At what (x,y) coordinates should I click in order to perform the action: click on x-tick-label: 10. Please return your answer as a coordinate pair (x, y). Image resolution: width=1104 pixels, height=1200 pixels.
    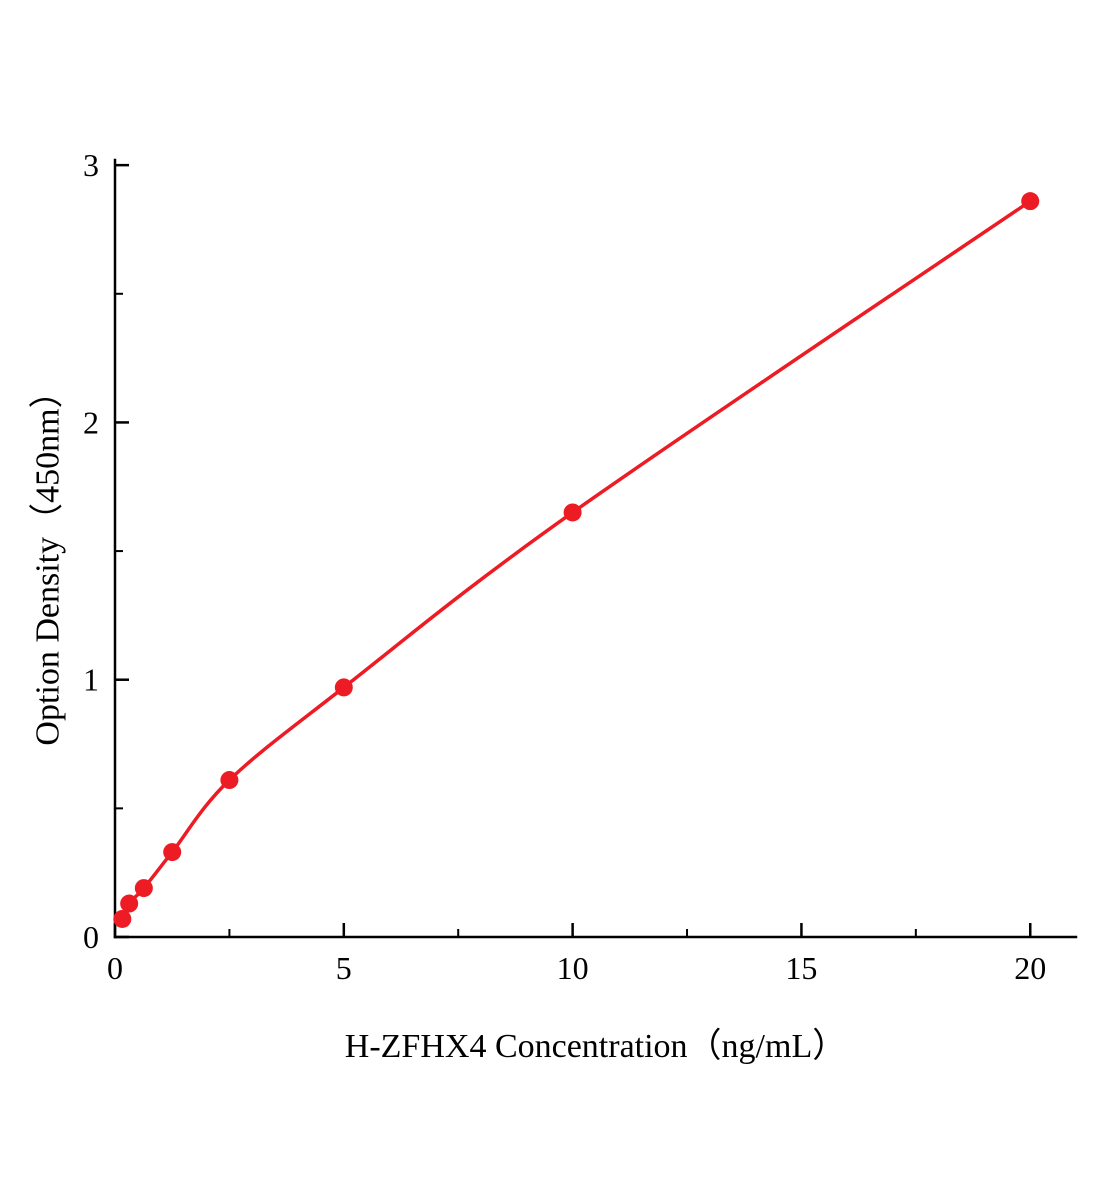
    Looking at the image, I should click on (573, 968).